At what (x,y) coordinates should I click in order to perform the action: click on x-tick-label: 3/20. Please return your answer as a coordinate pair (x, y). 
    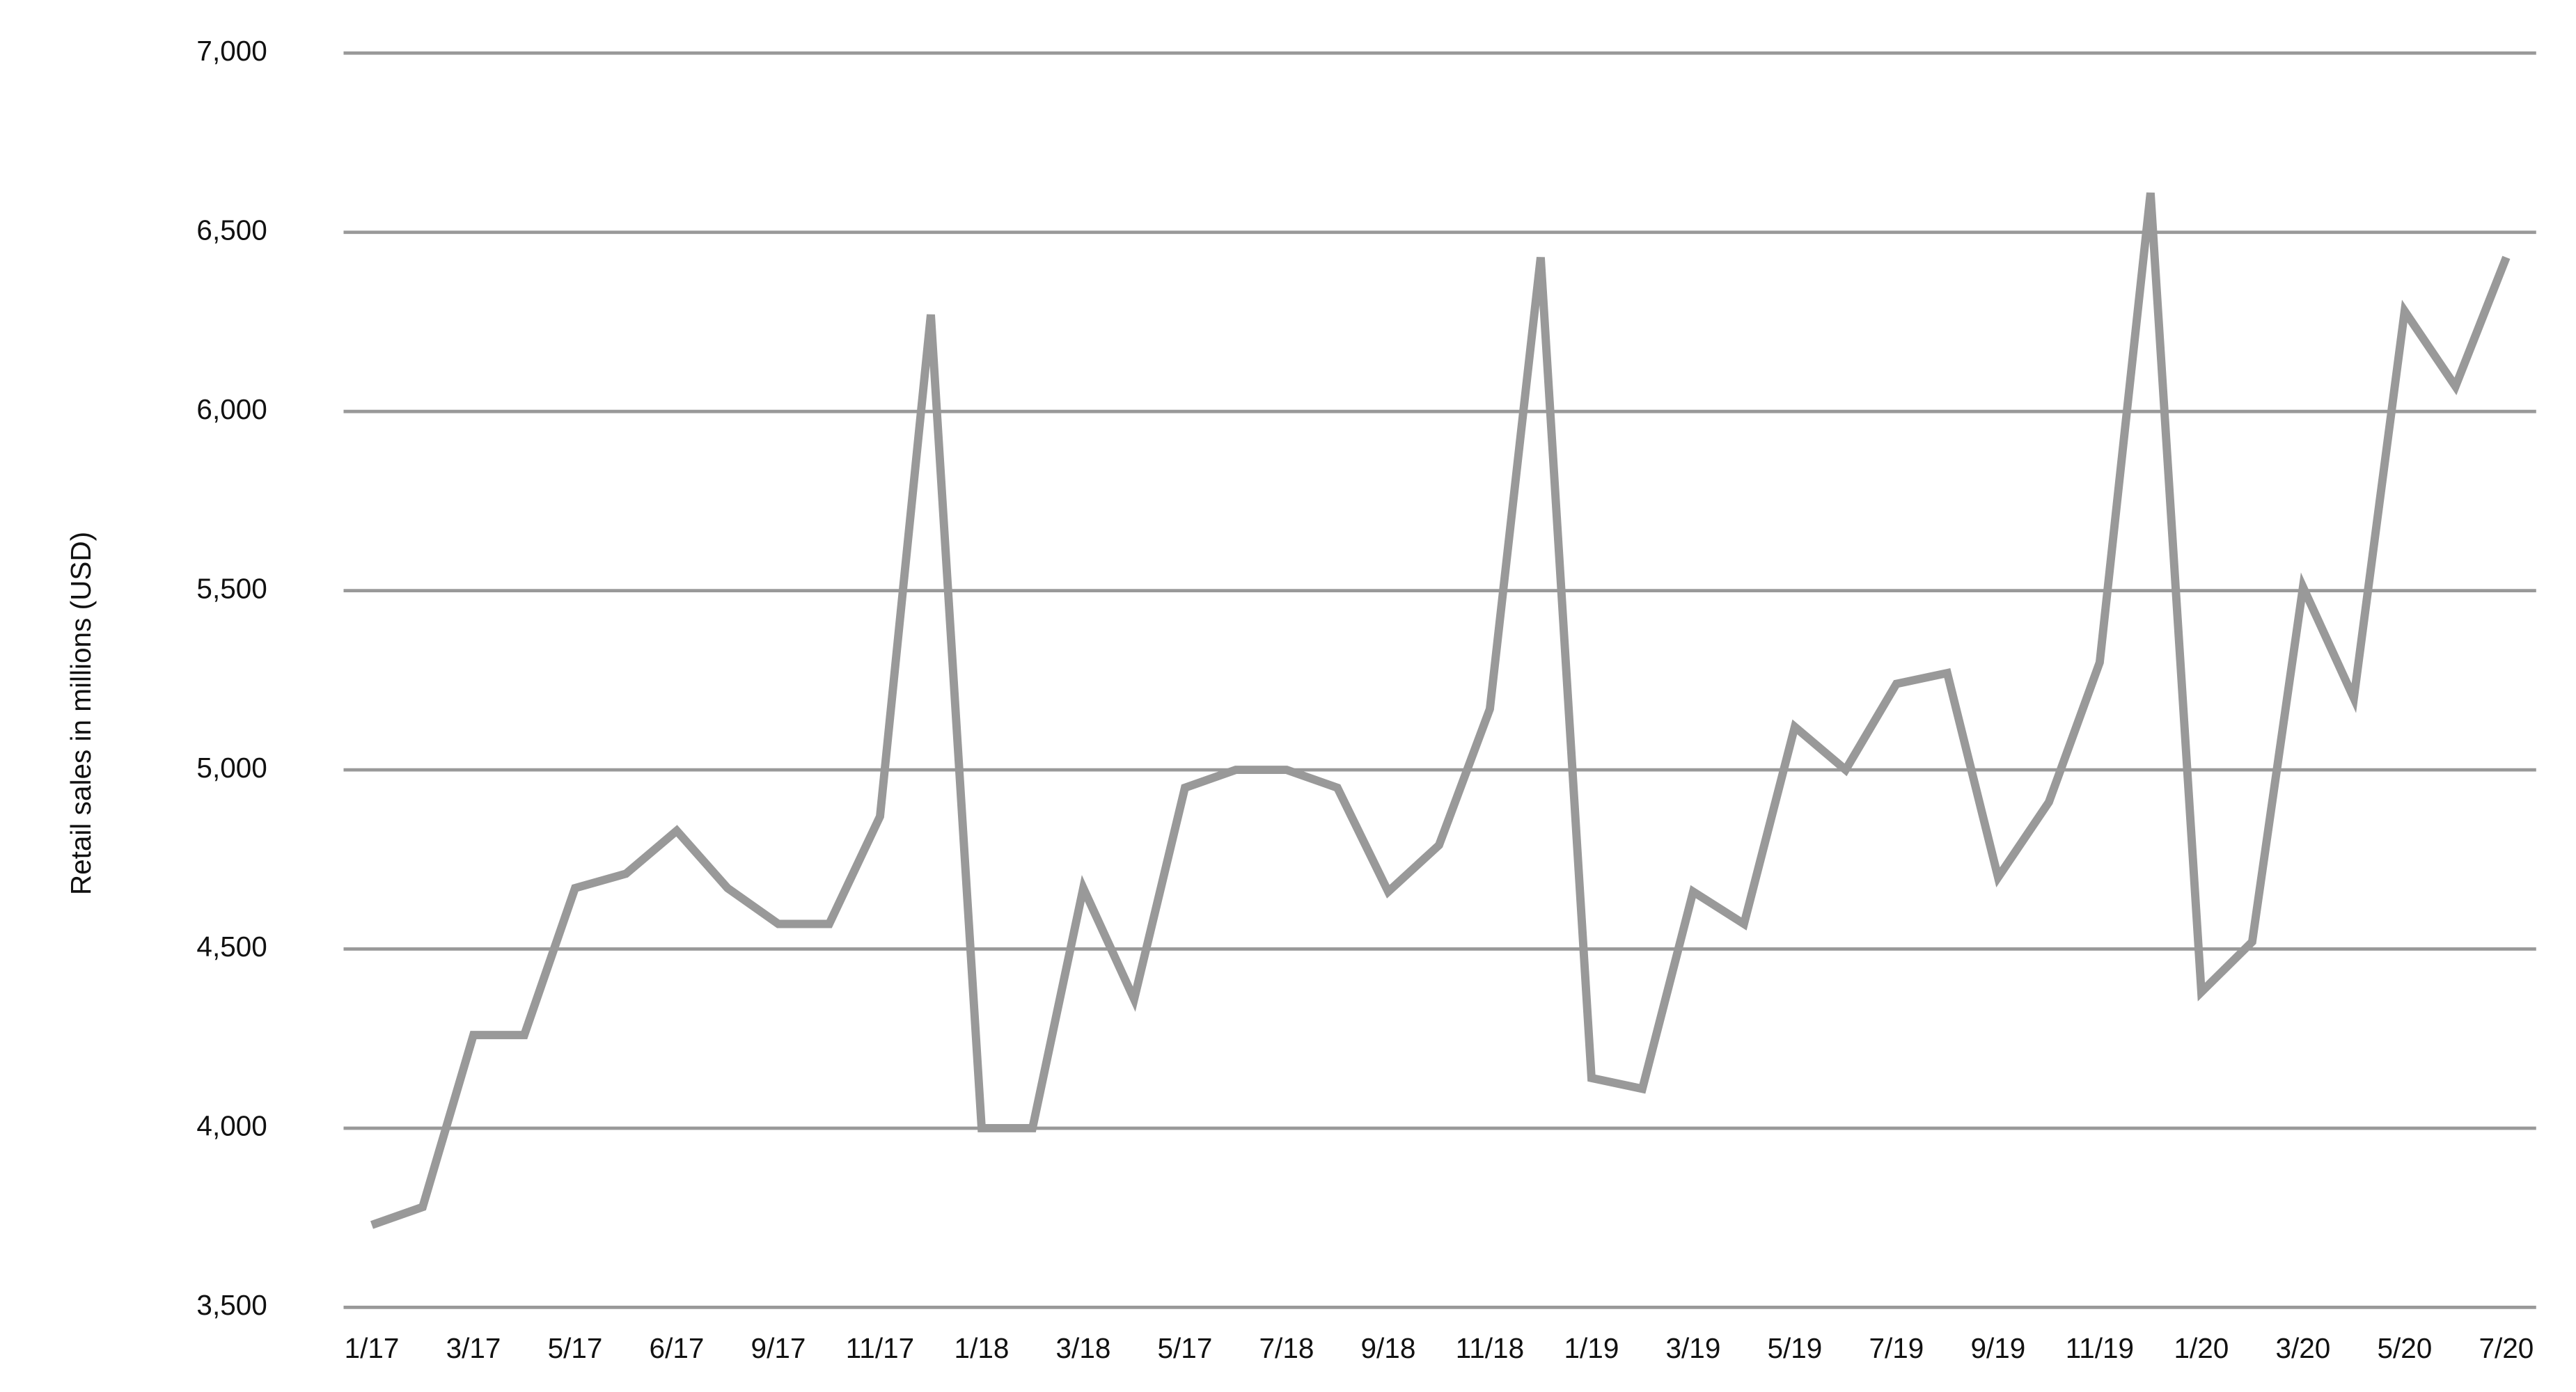
    Looking at the image, I should click on (2302, 1348).